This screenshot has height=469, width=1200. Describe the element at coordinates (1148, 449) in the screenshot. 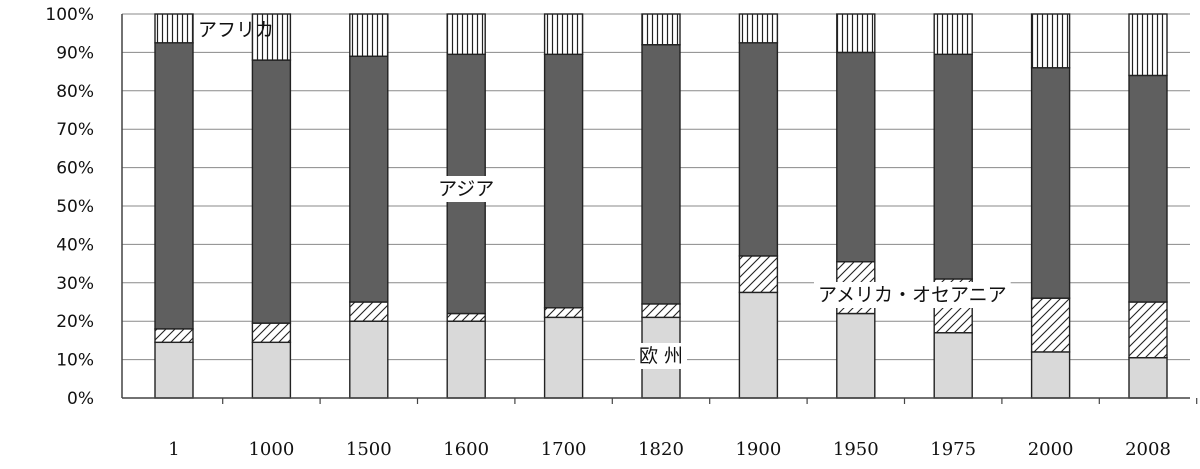

I see `x-tick-label: 2008` at that location.